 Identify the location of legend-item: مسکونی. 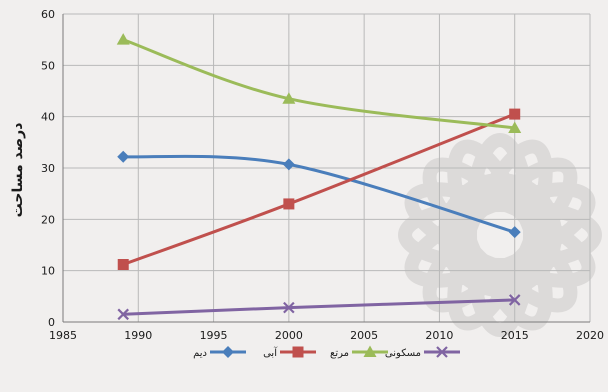
(422, 352).